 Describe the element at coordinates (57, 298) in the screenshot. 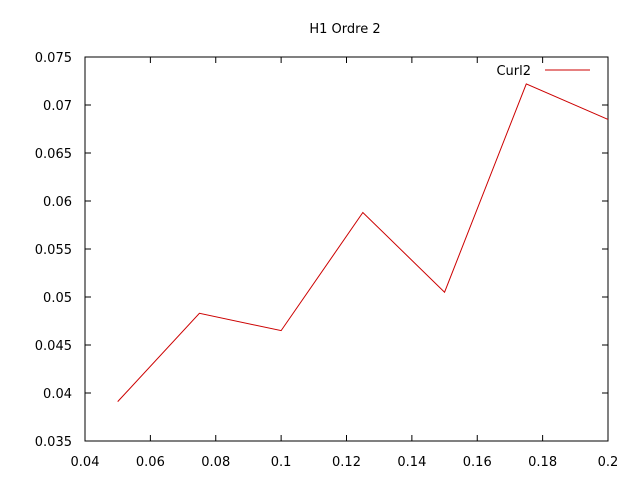

I see `y-tick-label: 0.05` at that location.